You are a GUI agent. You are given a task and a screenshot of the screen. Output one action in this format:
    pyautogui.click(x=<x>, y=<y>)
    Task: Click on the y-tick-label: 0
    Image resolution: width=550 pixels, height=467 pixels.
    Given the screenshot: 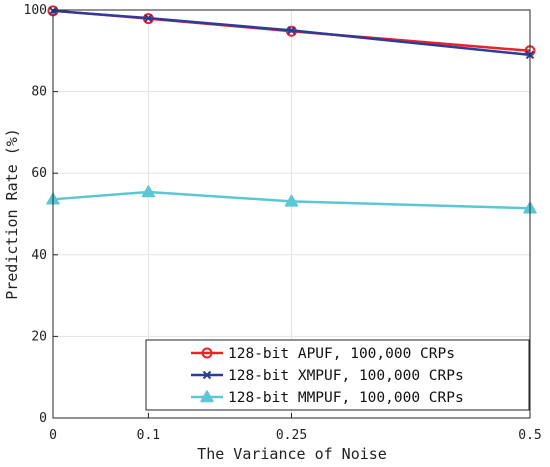 What is the action you would take?
    pyautogui.click(x=43, y=418)
    